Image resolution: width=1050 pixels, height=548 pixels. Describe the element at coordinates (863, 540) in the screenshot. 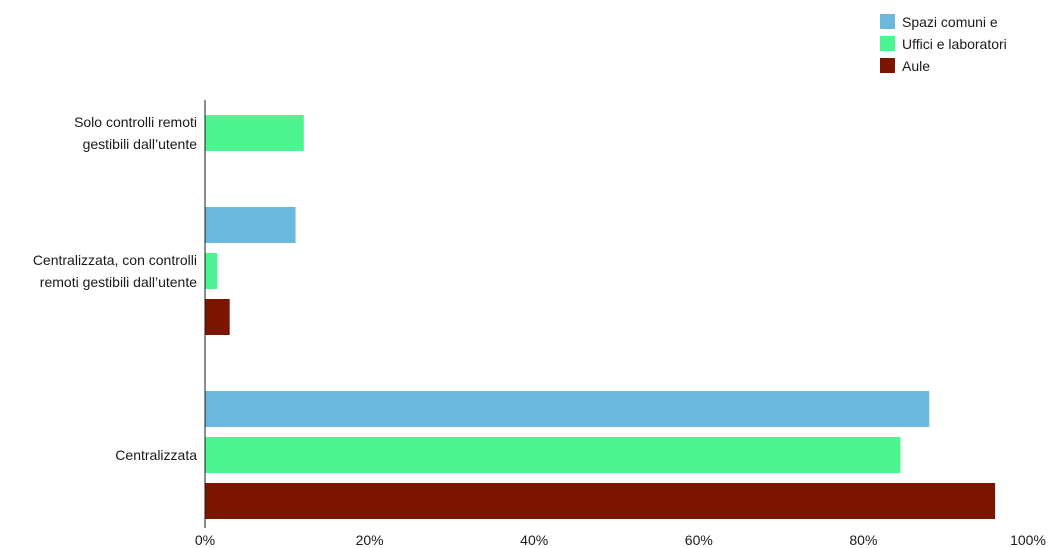

I see `x-tick-label: 80%` at that location.